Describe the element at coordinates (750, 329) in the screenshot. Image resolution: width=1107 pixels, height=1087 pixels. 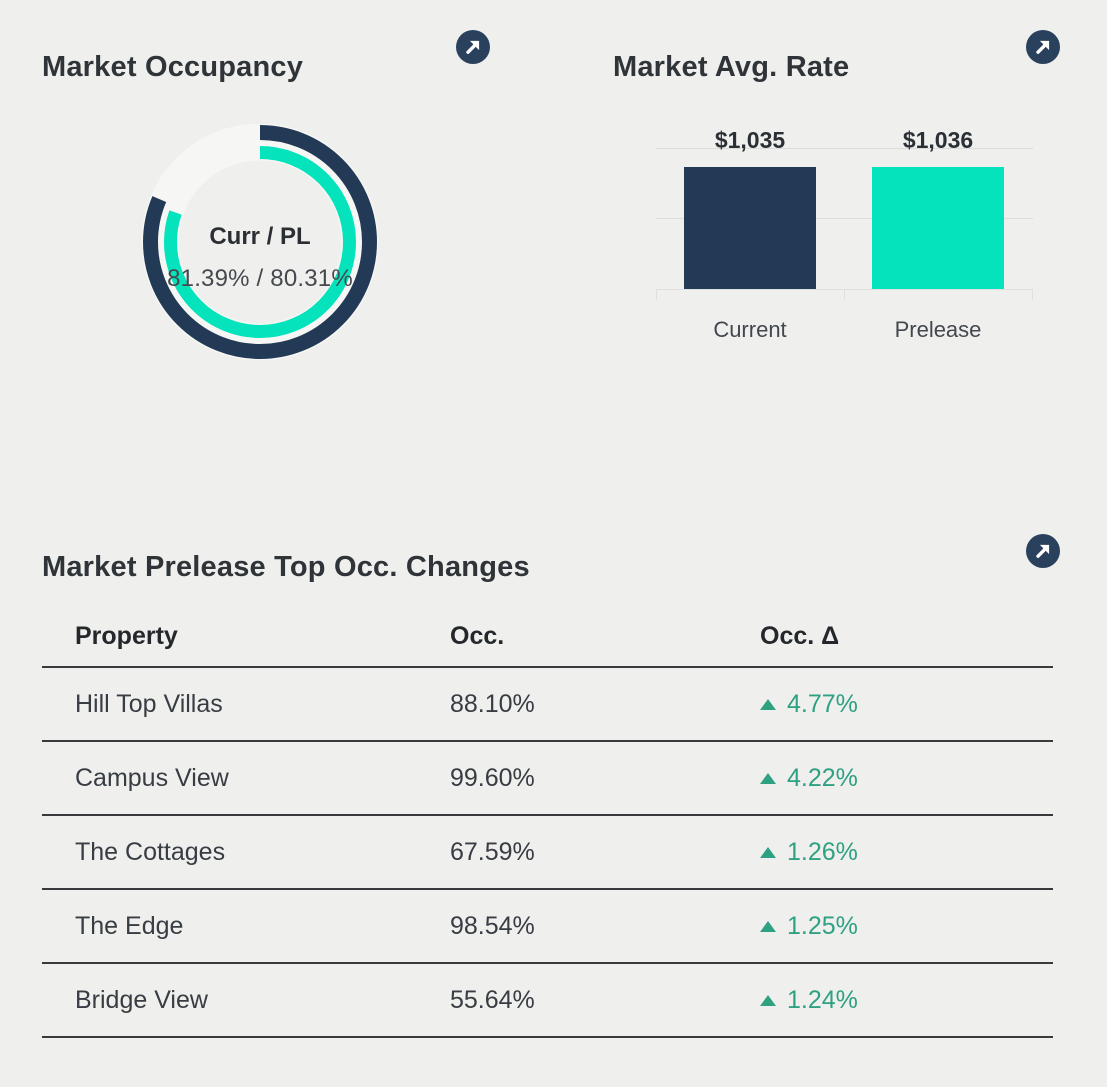
I see `bar-label-current: Current` at that location.